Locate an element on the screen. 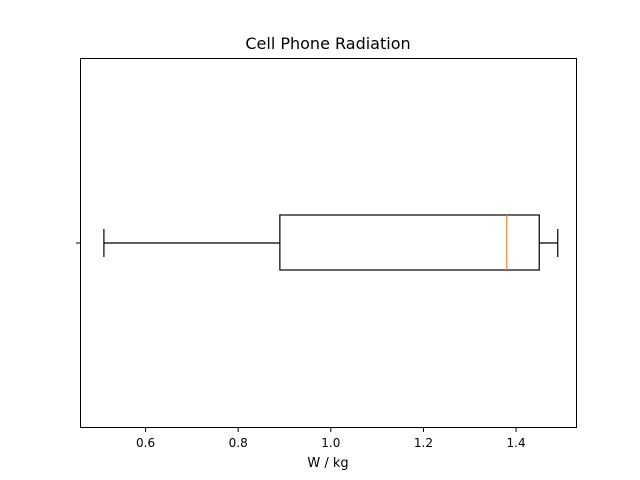 The image size is (640, 480). box-series is located at coordinates (331, 242).